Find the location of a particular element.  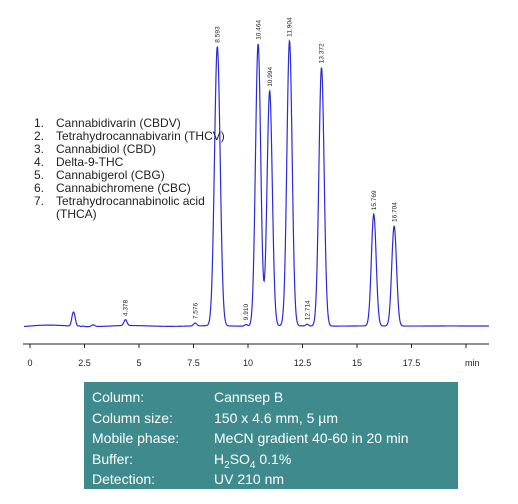

column-row: Column: Cannsep B is located at coordinates (275, 397).